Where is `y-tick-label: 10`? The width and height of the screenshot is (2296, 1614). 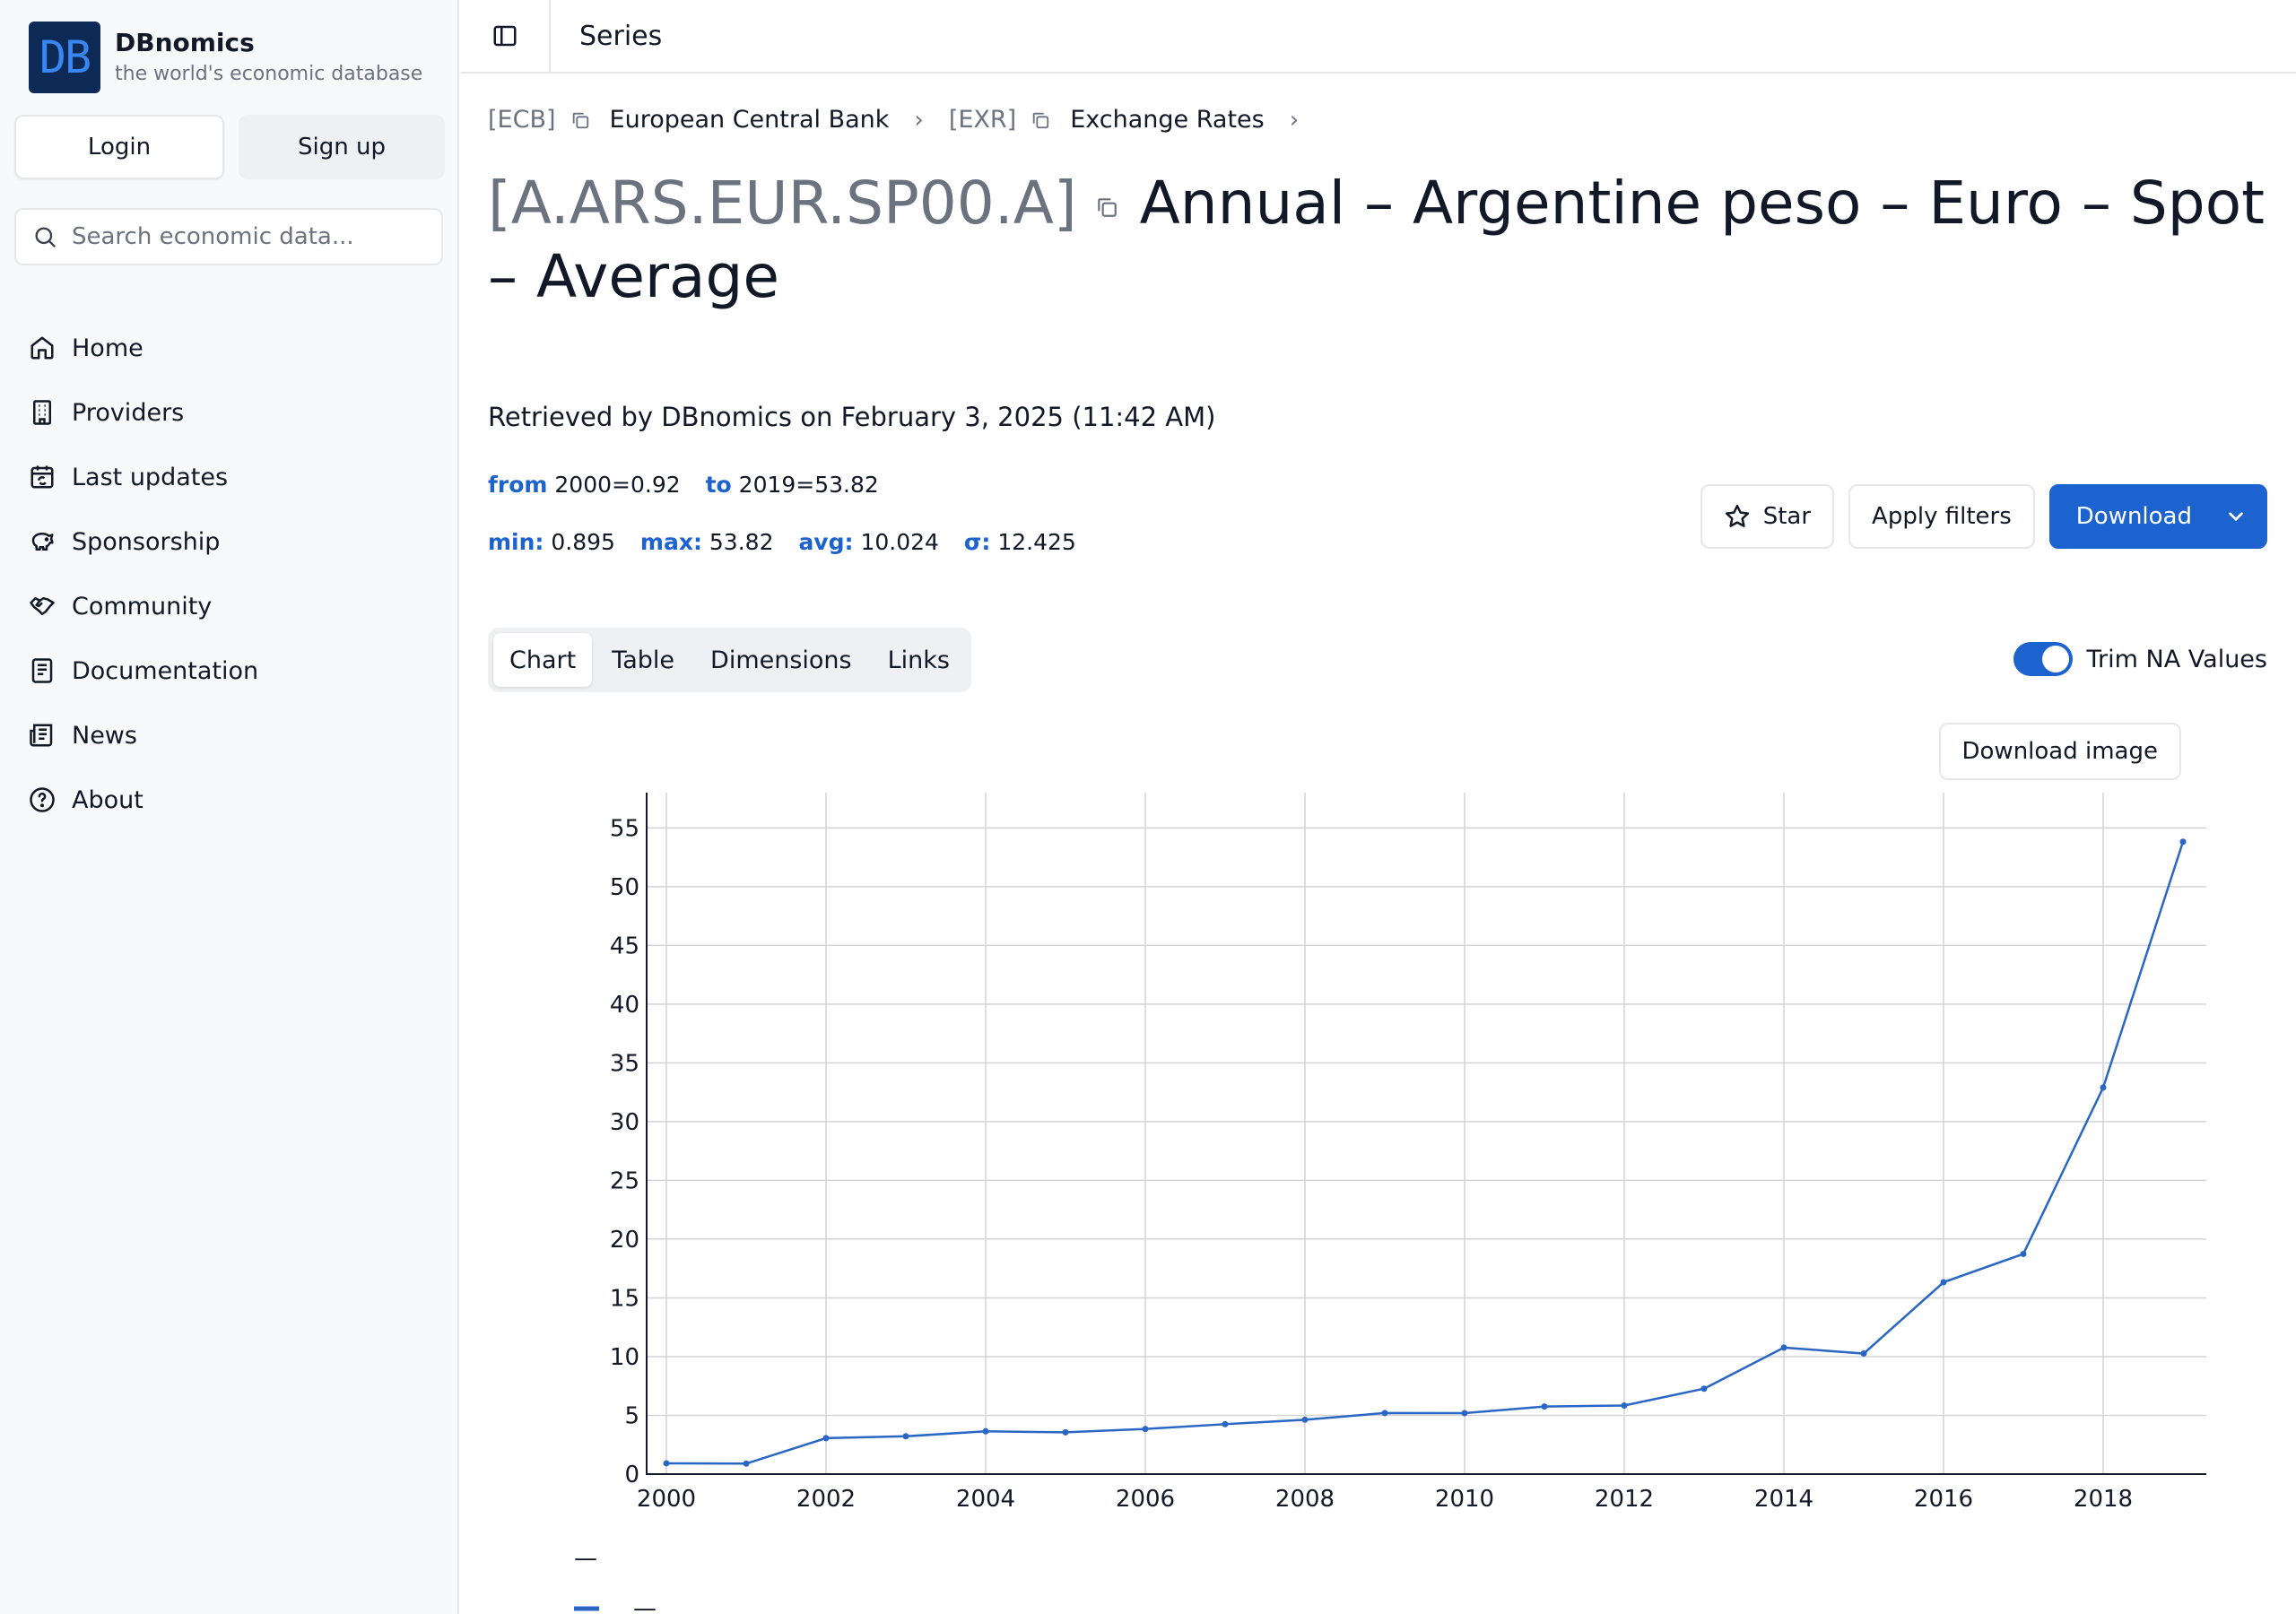 y-tick-label: 10 is located at coordinates (624, 1357).